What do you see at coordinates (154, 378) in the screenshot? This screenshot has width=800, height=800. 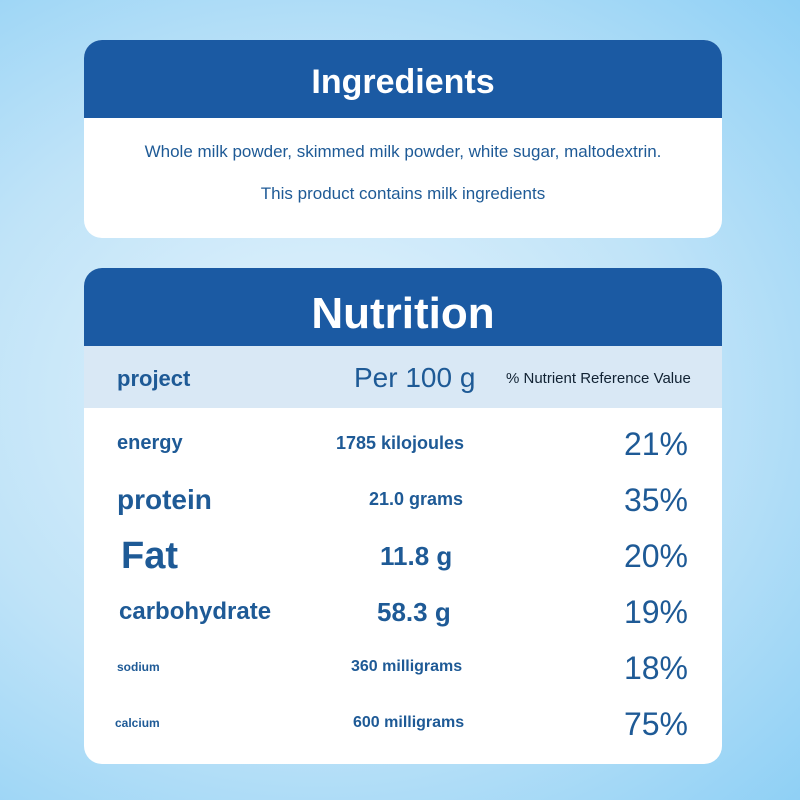 I see `header-cell: project` at bounding box center [154, 378].